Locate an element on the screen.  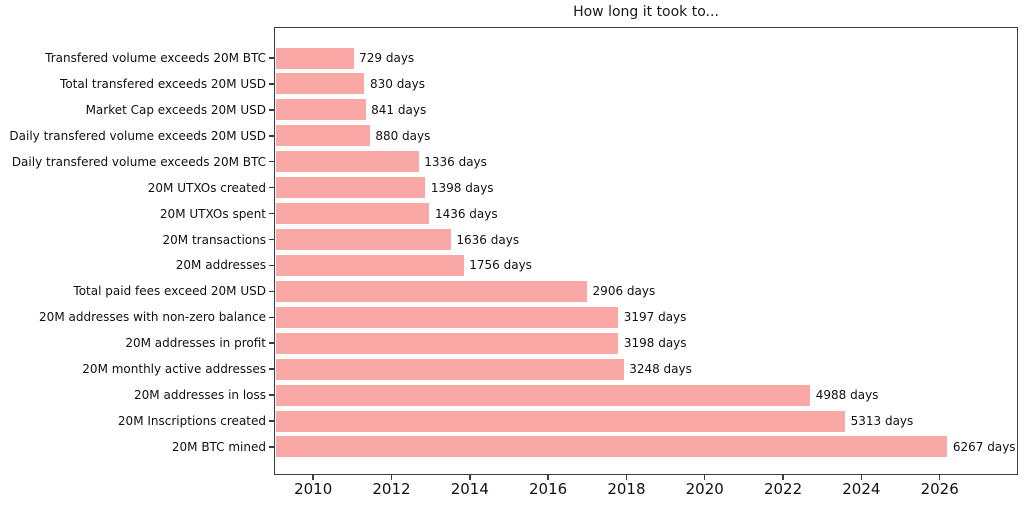
bar-value-label: 5313 days is located at coordinates (882, 421).